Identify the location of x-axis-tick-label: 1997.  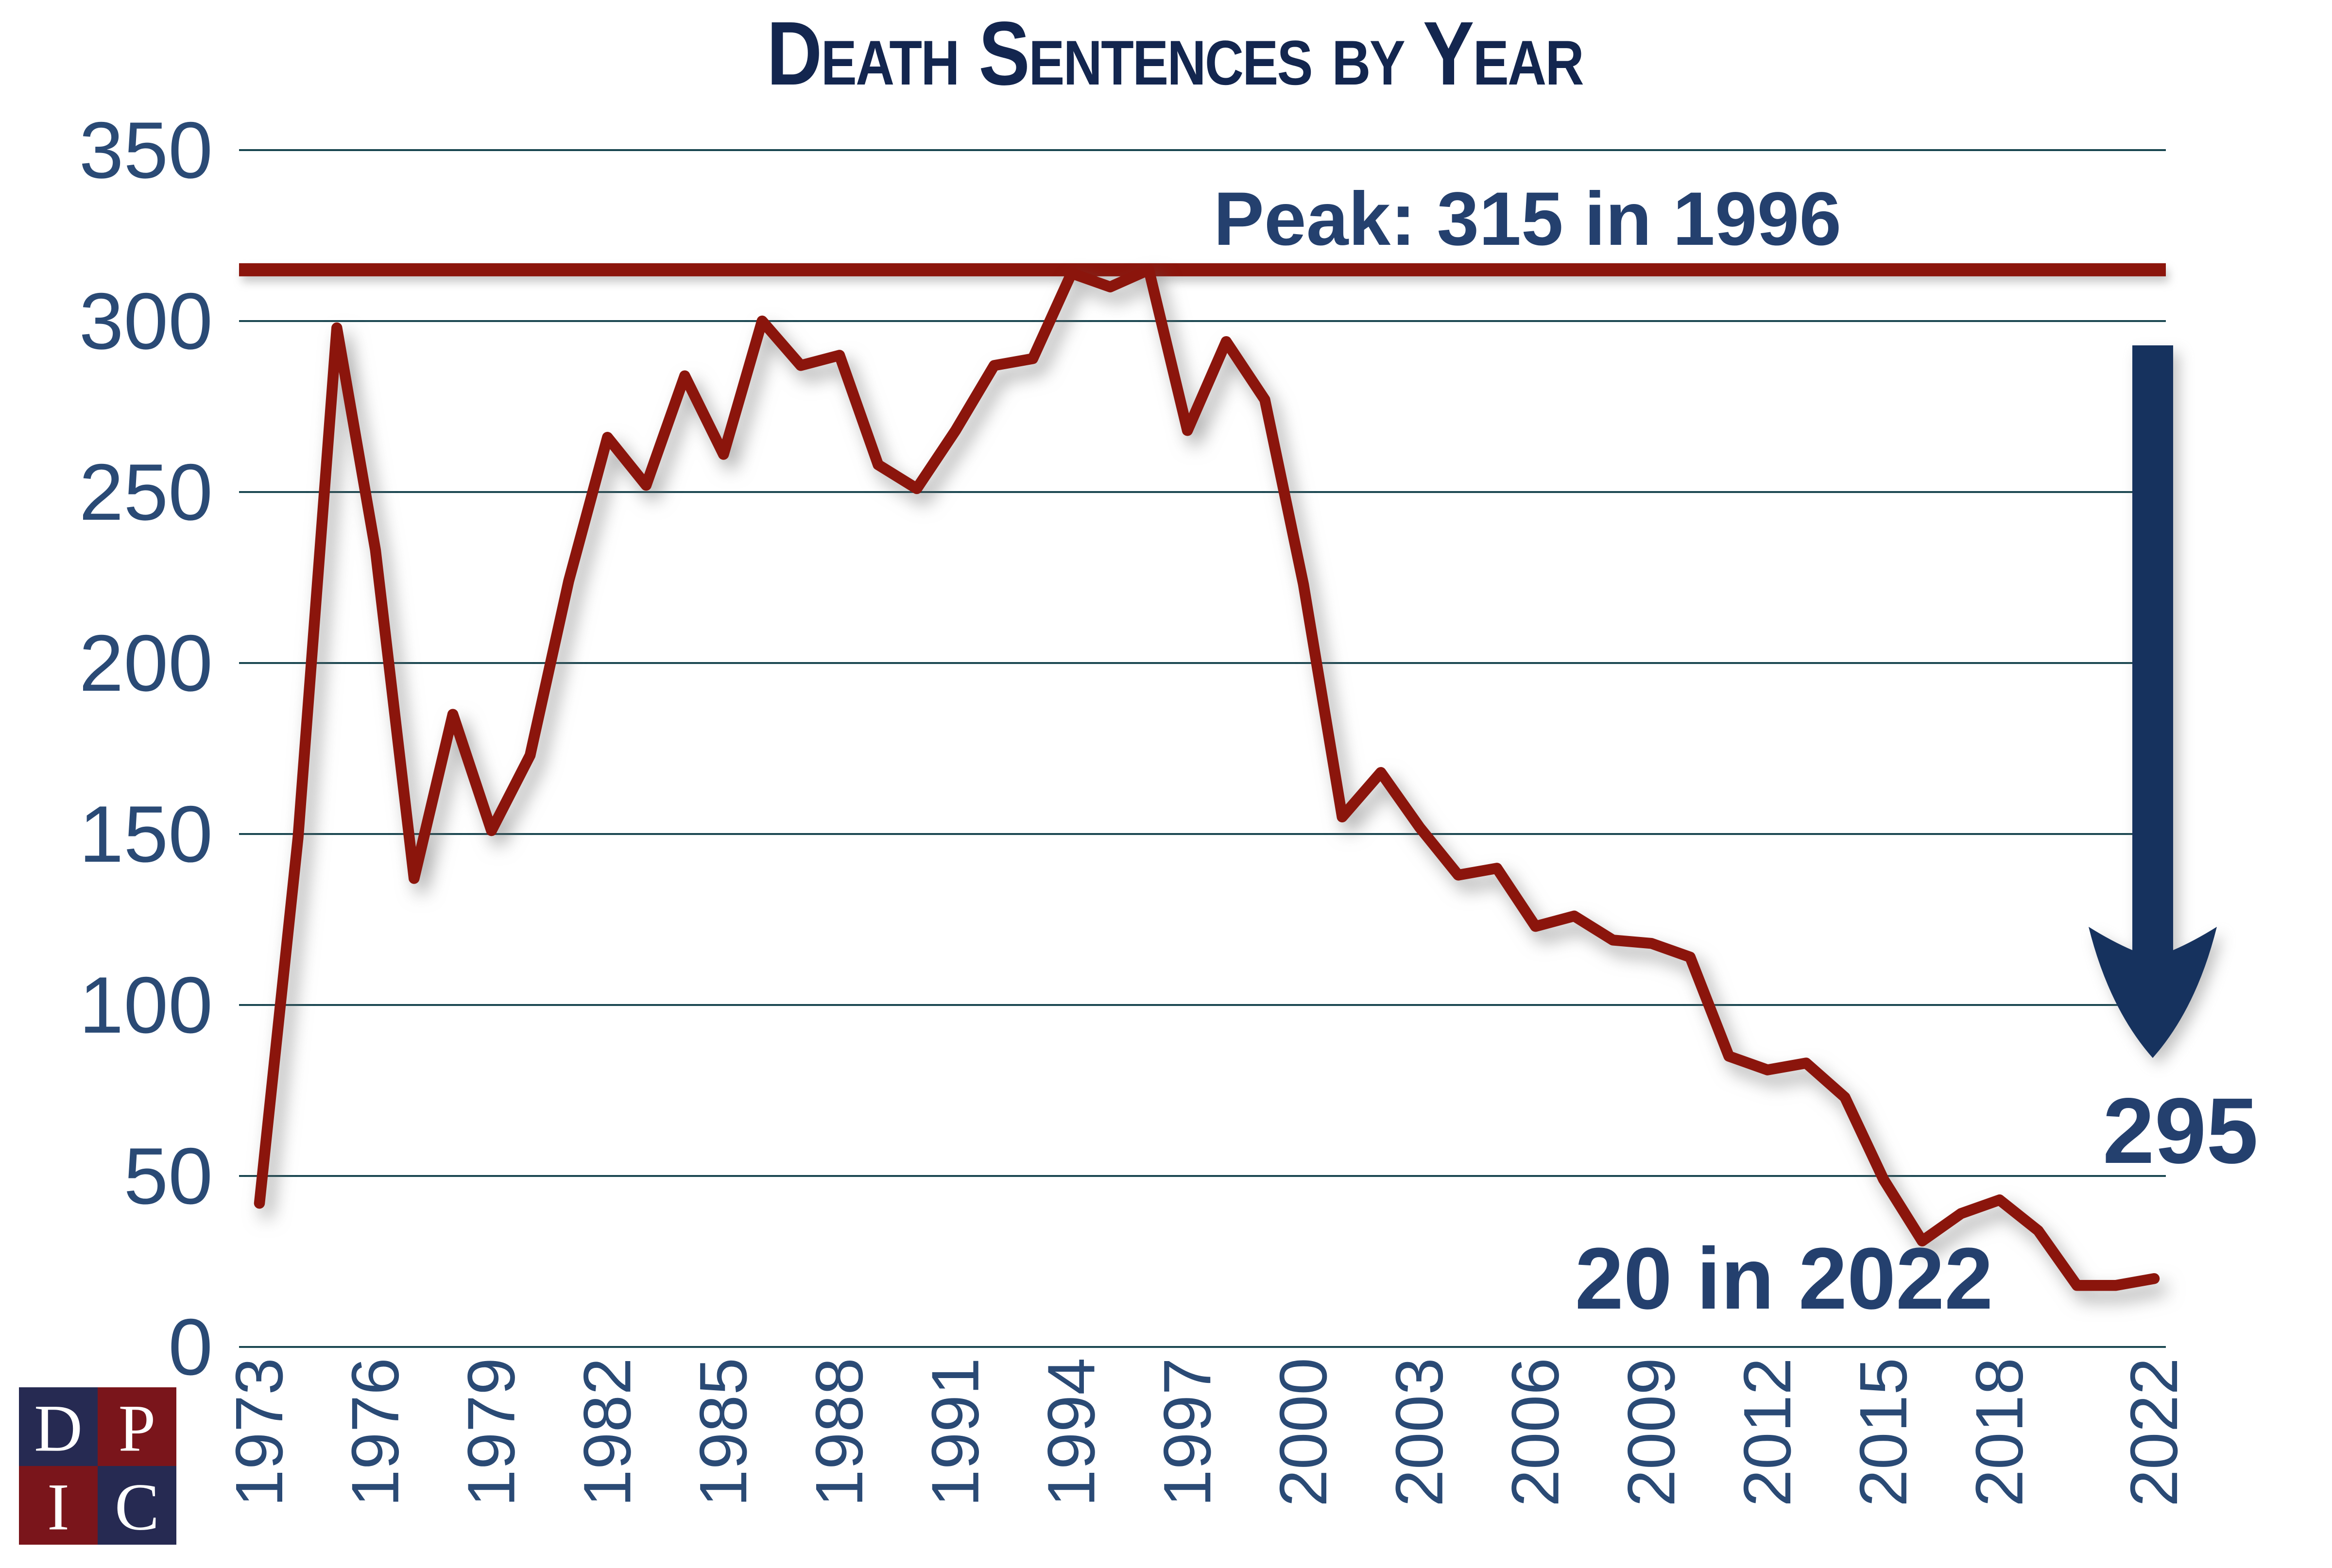
(1187, 1432).